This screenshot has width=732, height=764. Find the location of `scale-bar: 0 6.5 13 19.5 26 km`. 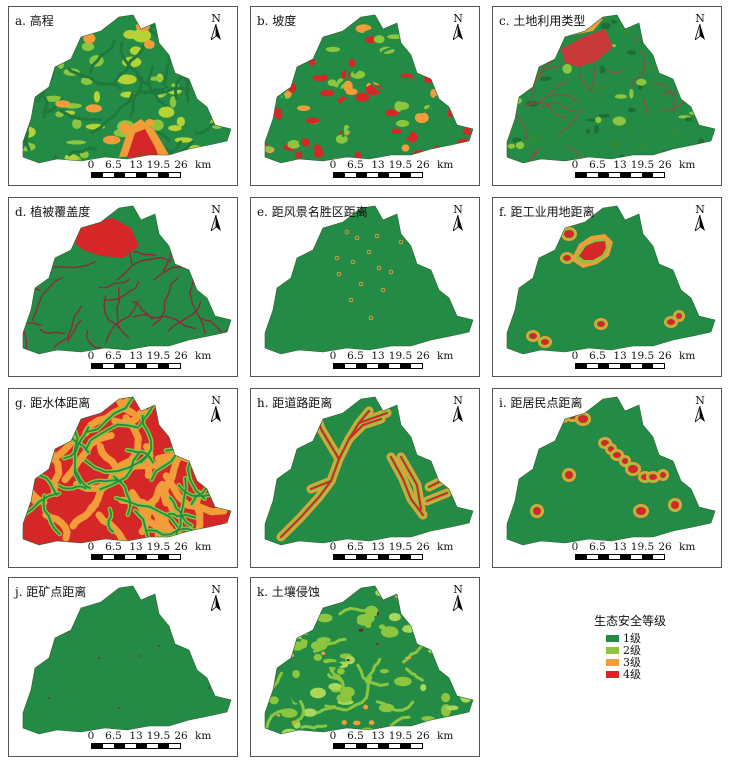

scale-bar: 0 6.5 13 19.5 26 km is located at coordinates (633, 168).